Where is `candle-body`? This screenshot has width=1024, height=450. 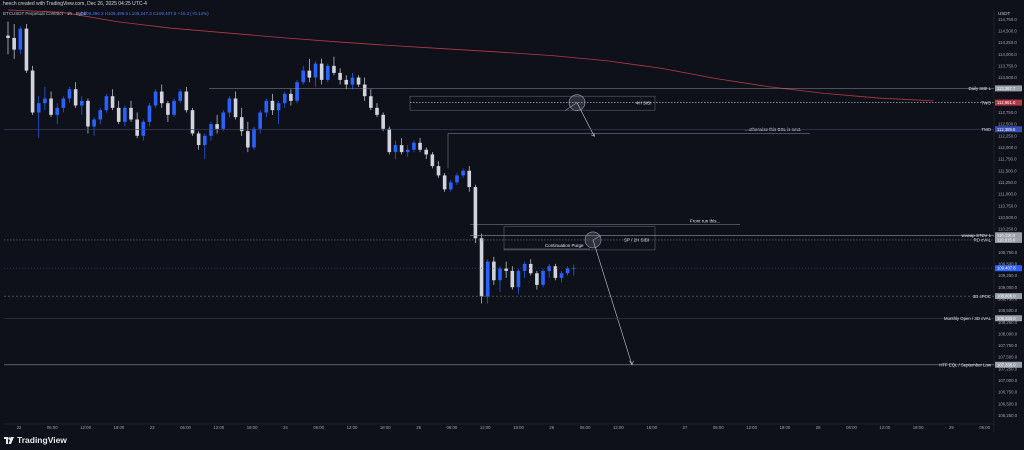
candle-body is located at coordinates (168, 109).